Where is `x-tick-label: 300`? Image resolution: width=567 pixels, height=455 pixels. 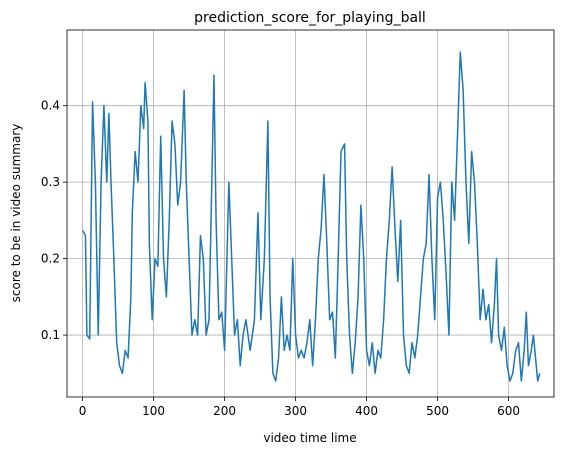
x-tick-label: 300 is located at coordinates (295, 411).